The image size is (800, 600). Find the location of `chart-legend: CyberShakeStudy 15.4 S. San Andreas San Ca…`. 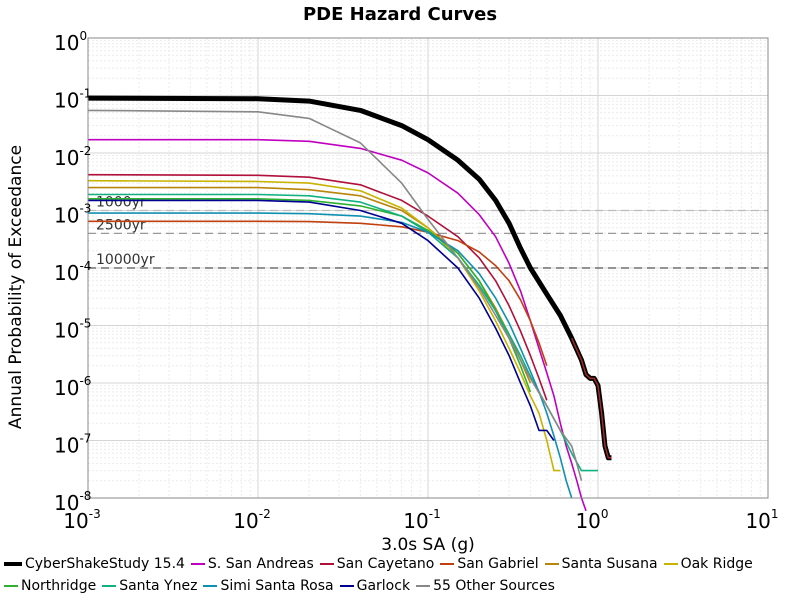

chart-legend: CyberShakeStudy 15.4 S. San Andreas San Ca… is located at coordinates (400, 575).